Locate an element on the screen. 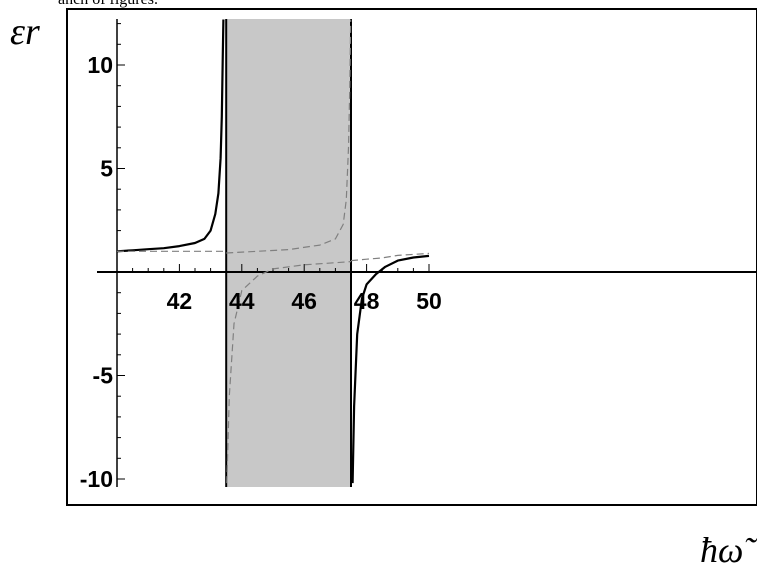 Image resolution: width=757 pixels, height=568 pixels. x-tick-label: 46 is located at coordinates (304, 301).